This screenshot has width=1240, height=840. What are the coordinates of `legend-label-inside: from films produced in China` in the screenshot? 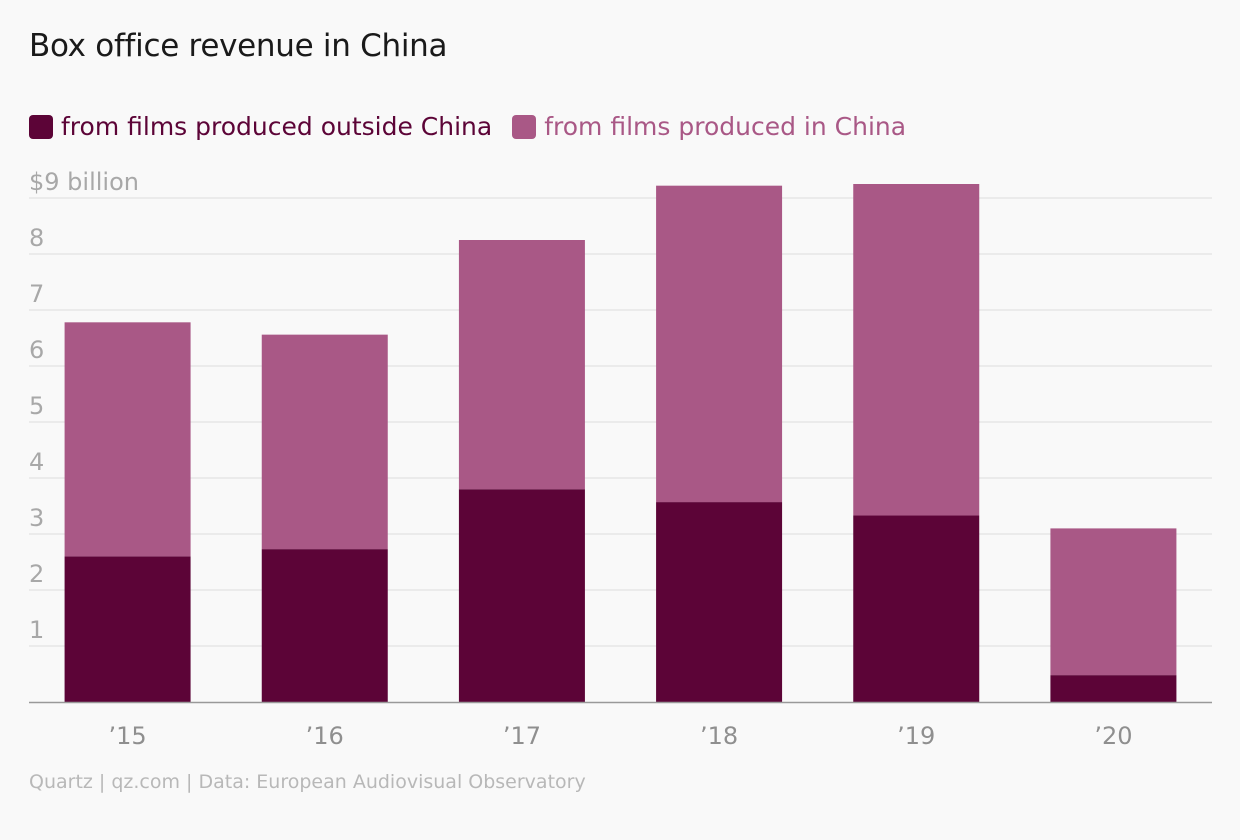 It's located at (725, 126).